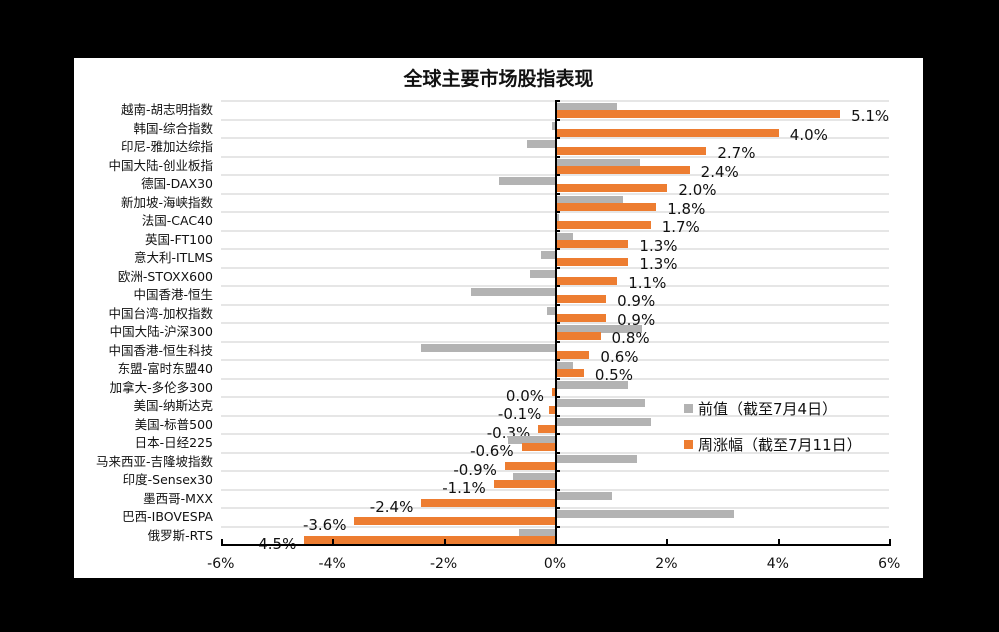 This screenshot has height=632, width=999. What do you see at coordinates (166, 109) in the screenshot?
I see `category-label: 越南-胡志明指数` at bounding box center [166, 109].